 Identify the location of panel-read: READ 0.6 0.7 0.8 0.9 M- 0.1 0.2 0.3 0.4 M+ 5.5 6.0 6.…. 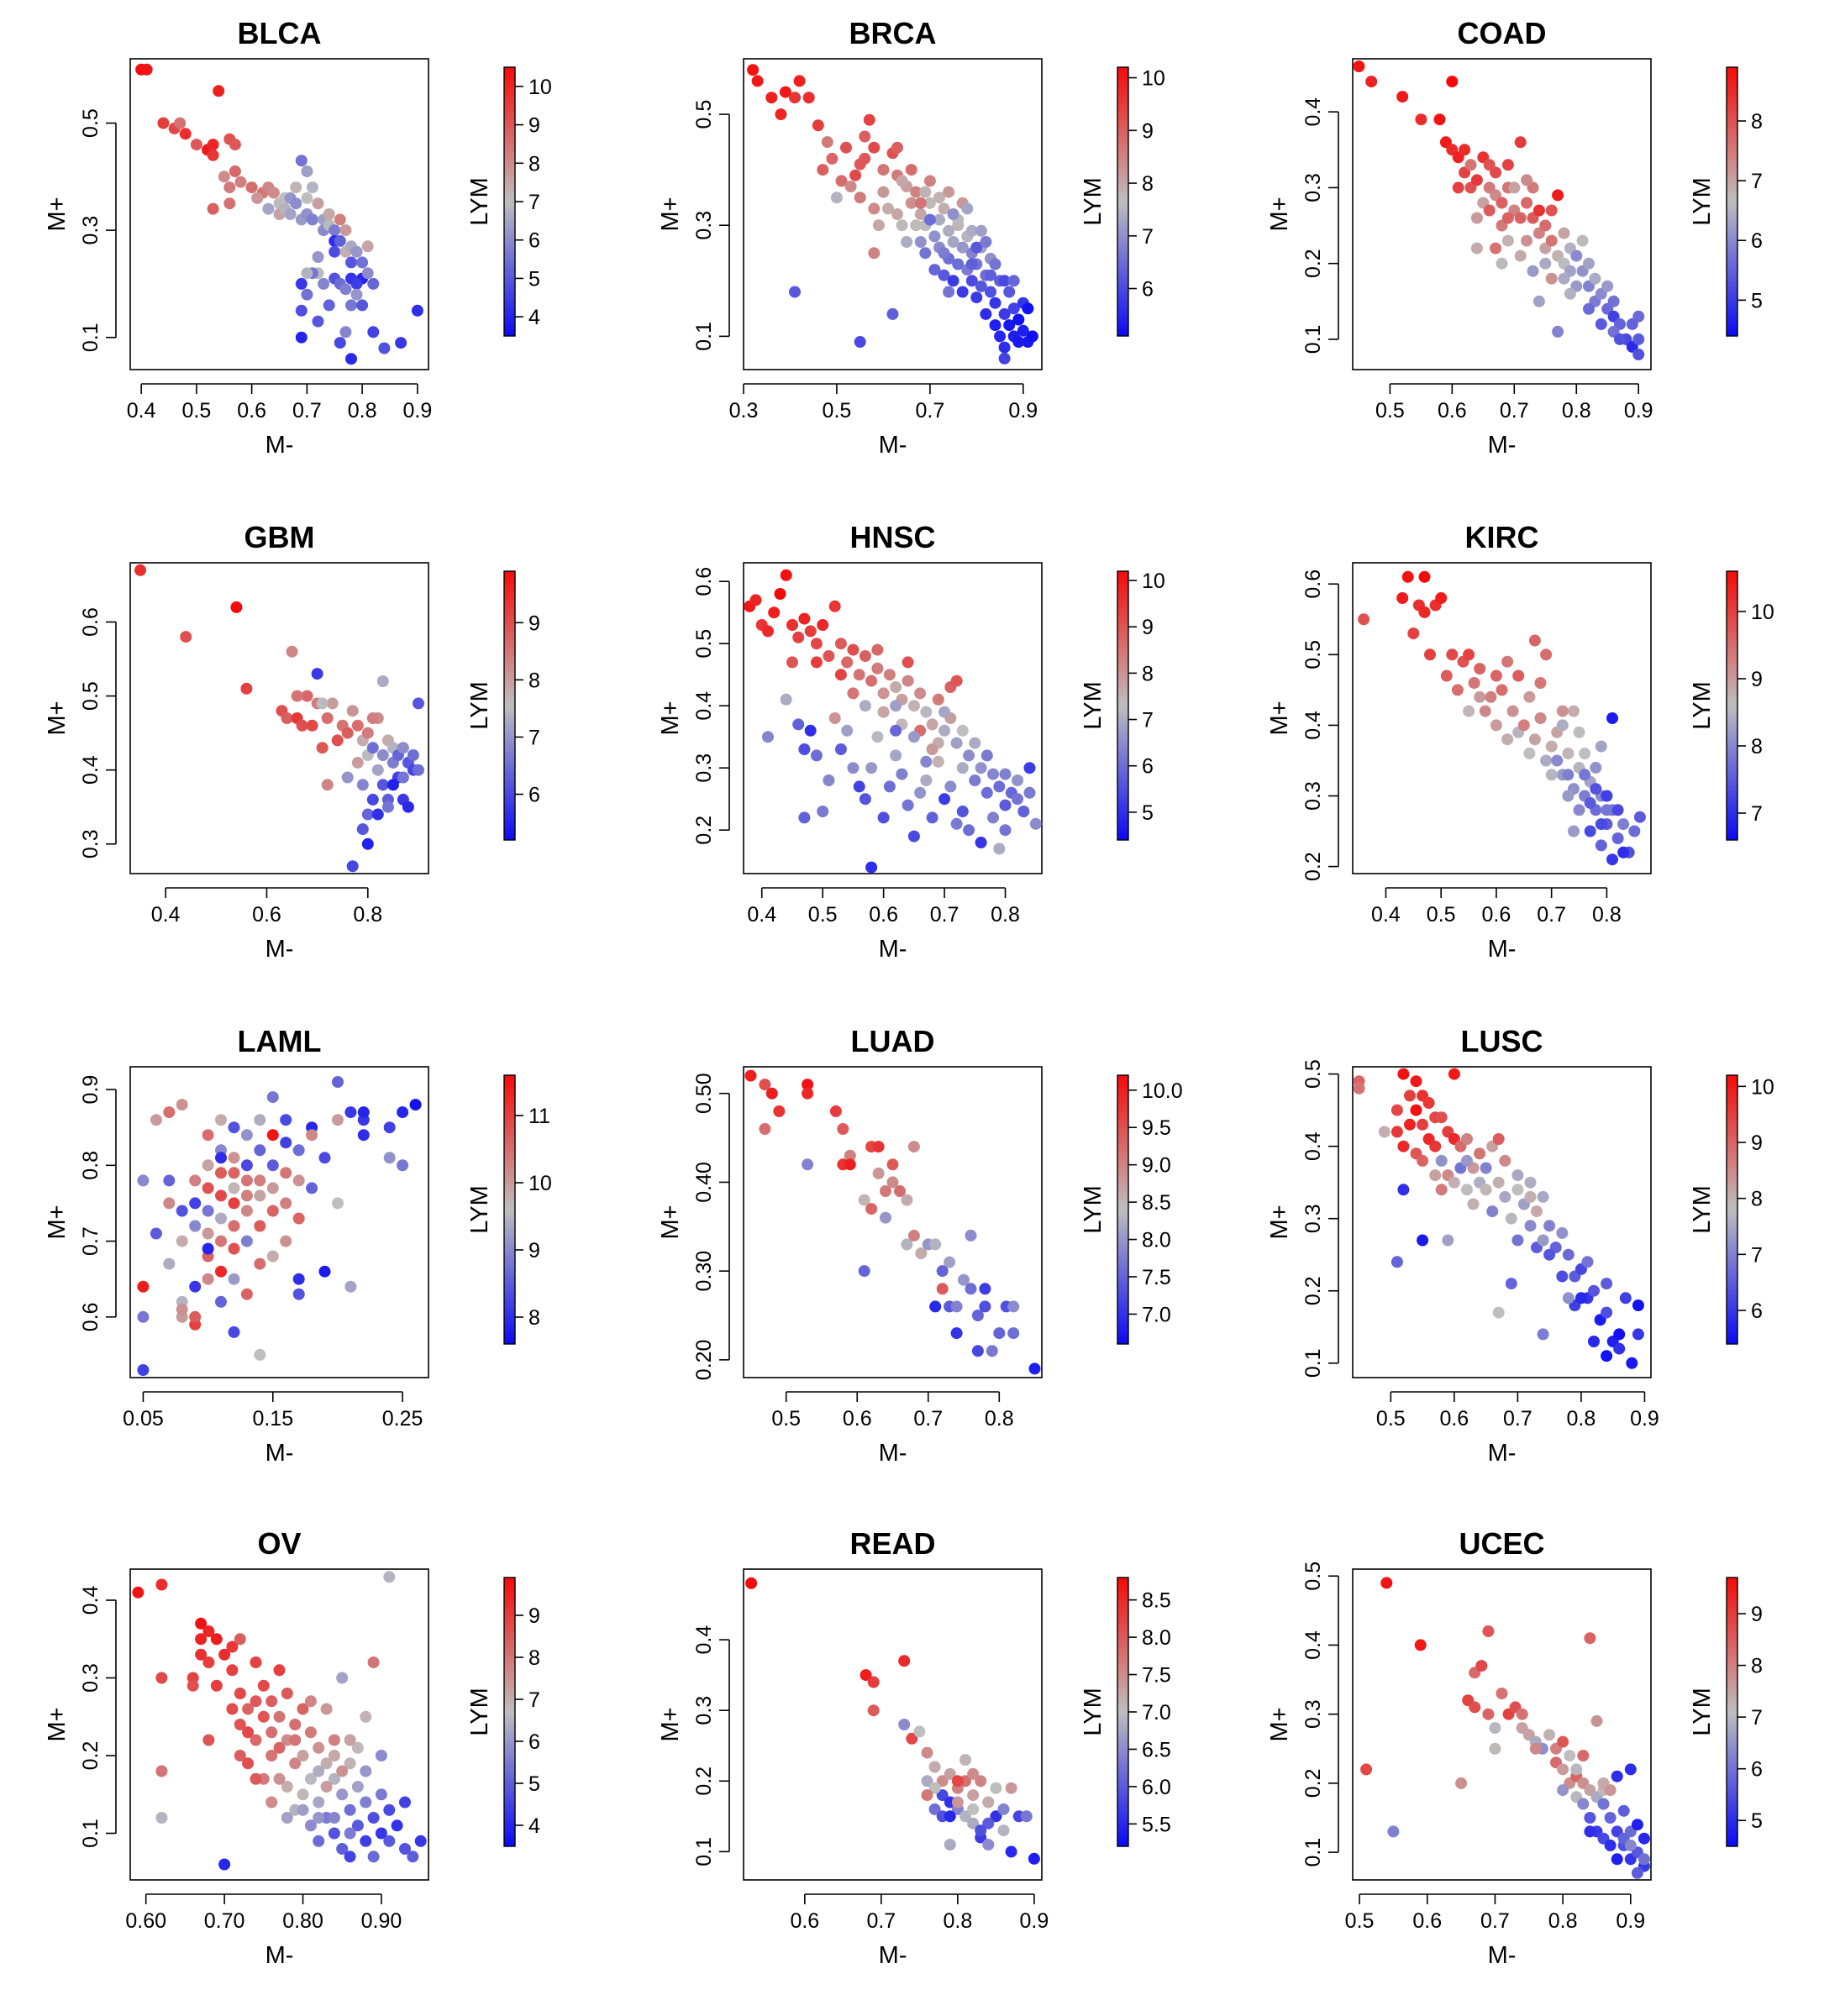
(914, 1747).